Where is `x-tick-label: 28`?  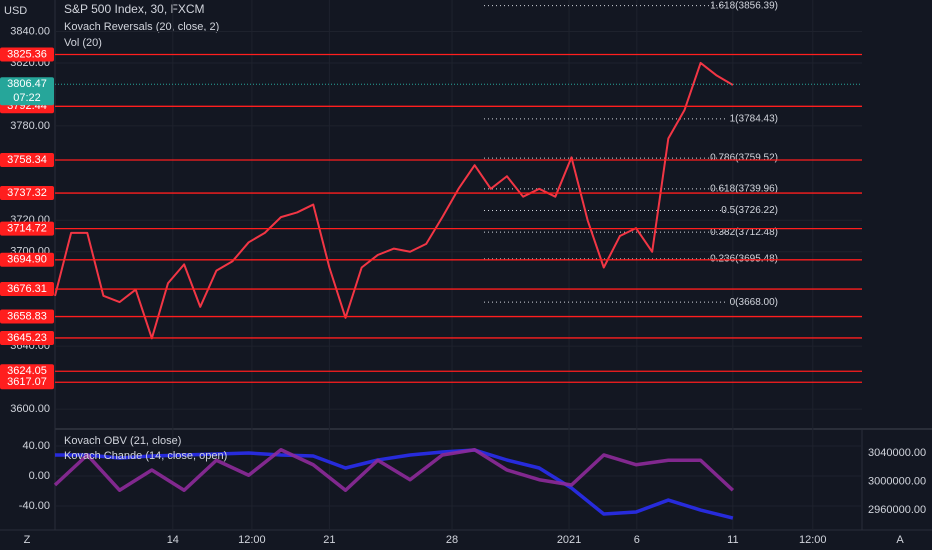
x-tick-label: 28 is located at coordinates (452, 540).